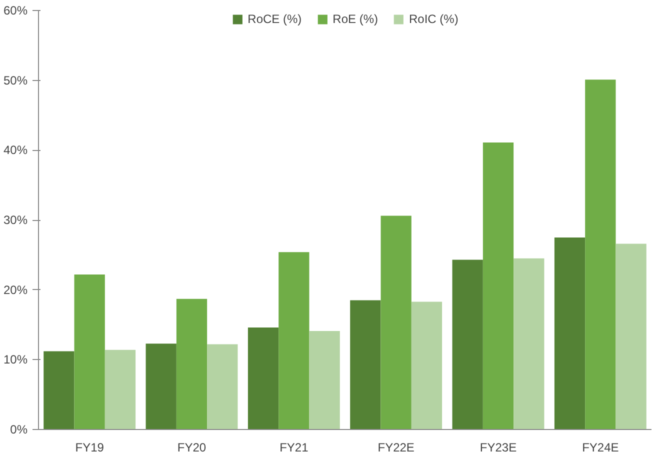  What do you see at coordinates (294, 447) in the screenshot?
I see `x-tick-label: FY21` at bounding box center [294, 447].